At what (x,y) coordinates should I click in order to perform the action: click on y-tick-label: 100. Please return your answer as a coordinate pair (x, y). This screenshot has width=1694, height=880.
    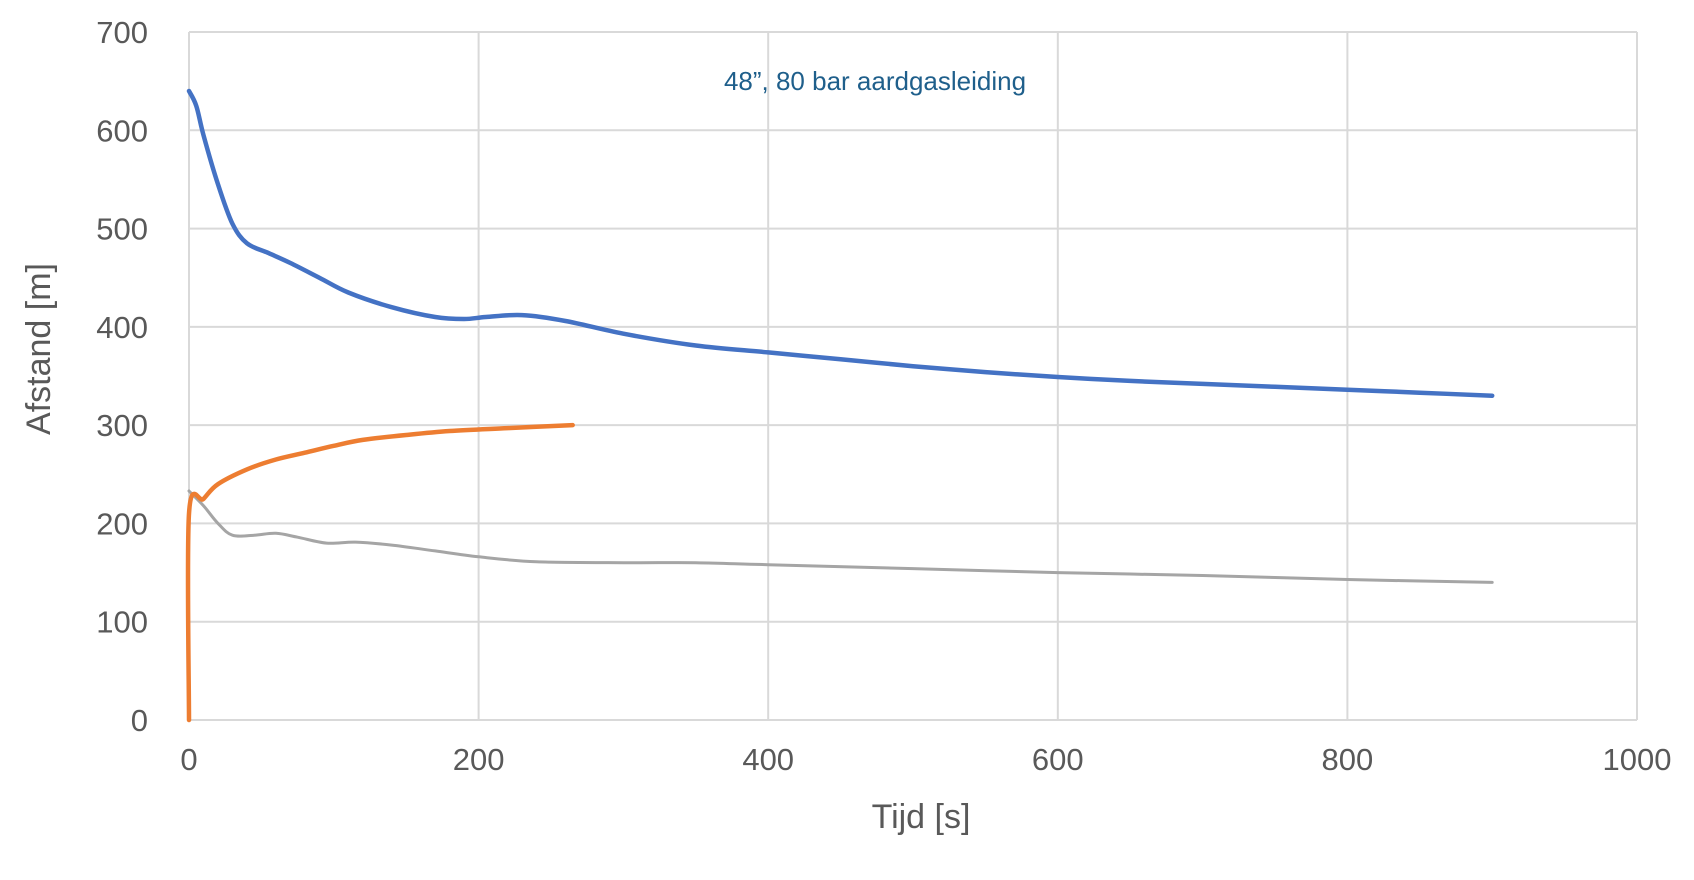
    Looking at the image, I should click on (122, 622).